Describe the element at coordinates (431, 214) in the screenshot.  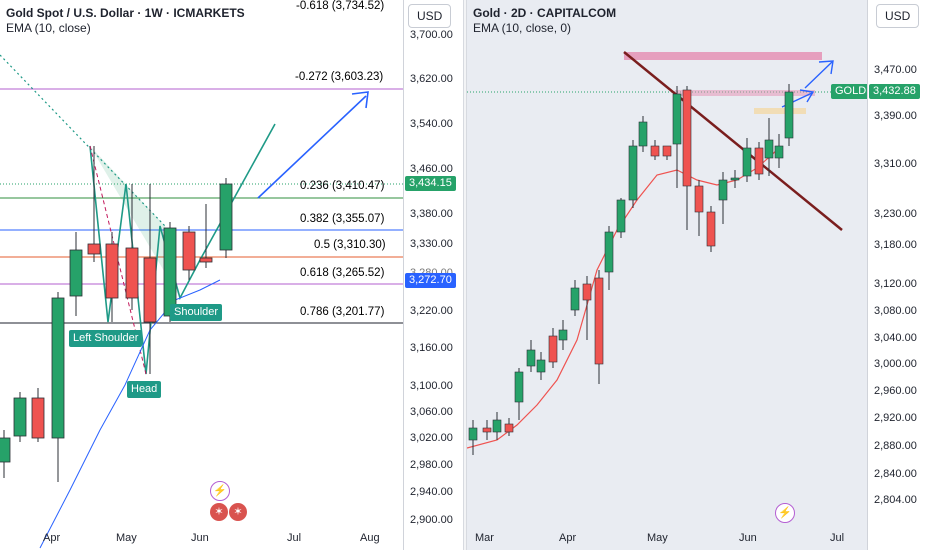
I see `price-tick: 3,380.00` at that location.